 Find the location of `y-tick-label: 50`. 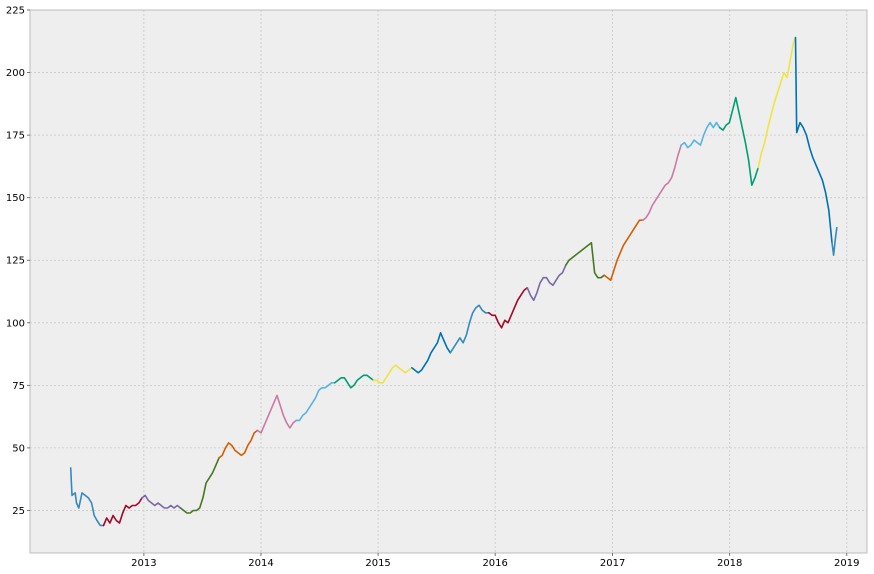

y-tick-label: 50 is located at coordinates (18, 448).